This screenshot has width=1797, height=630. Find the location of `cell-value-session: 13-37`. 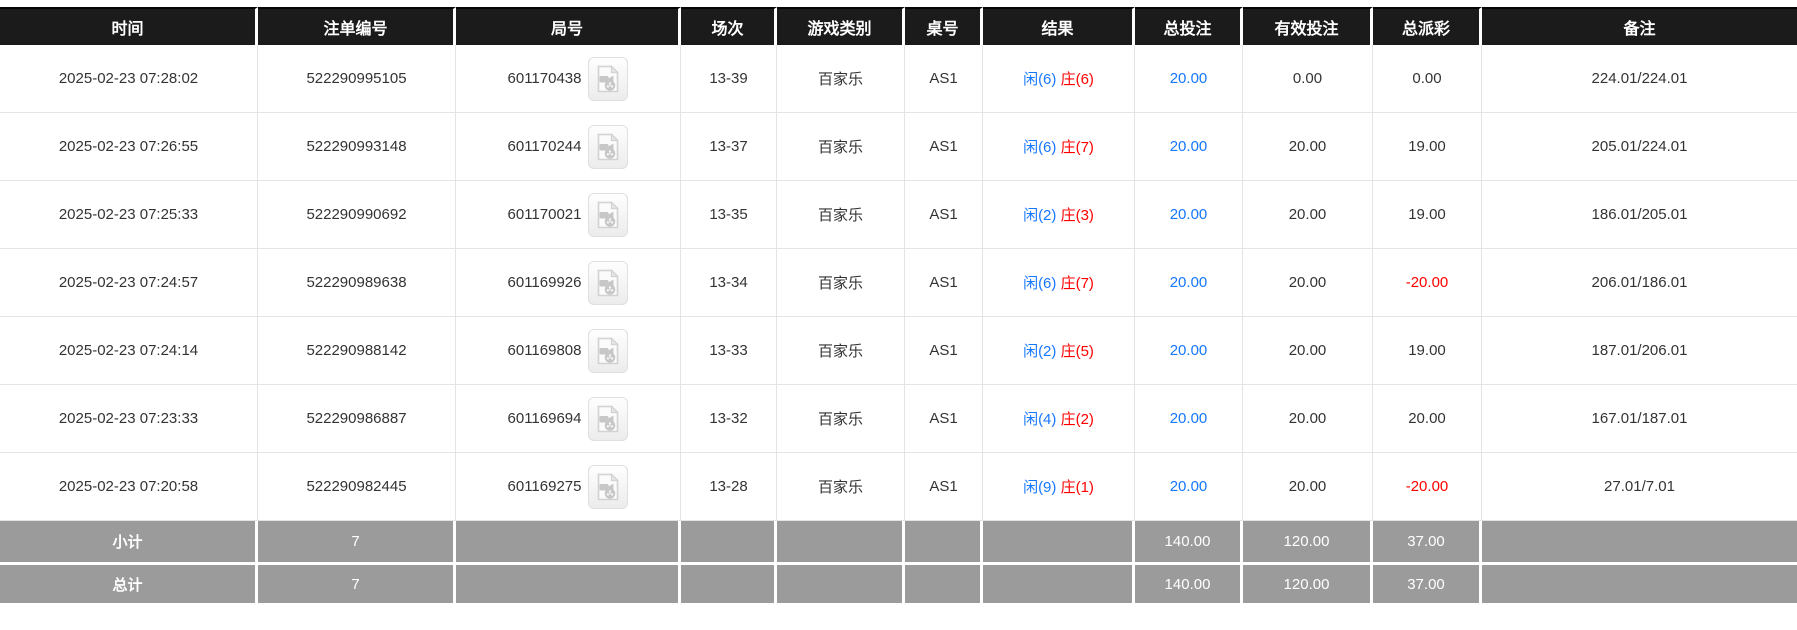

cell-value-session: 13-37 is located at coordinates (728, 146).